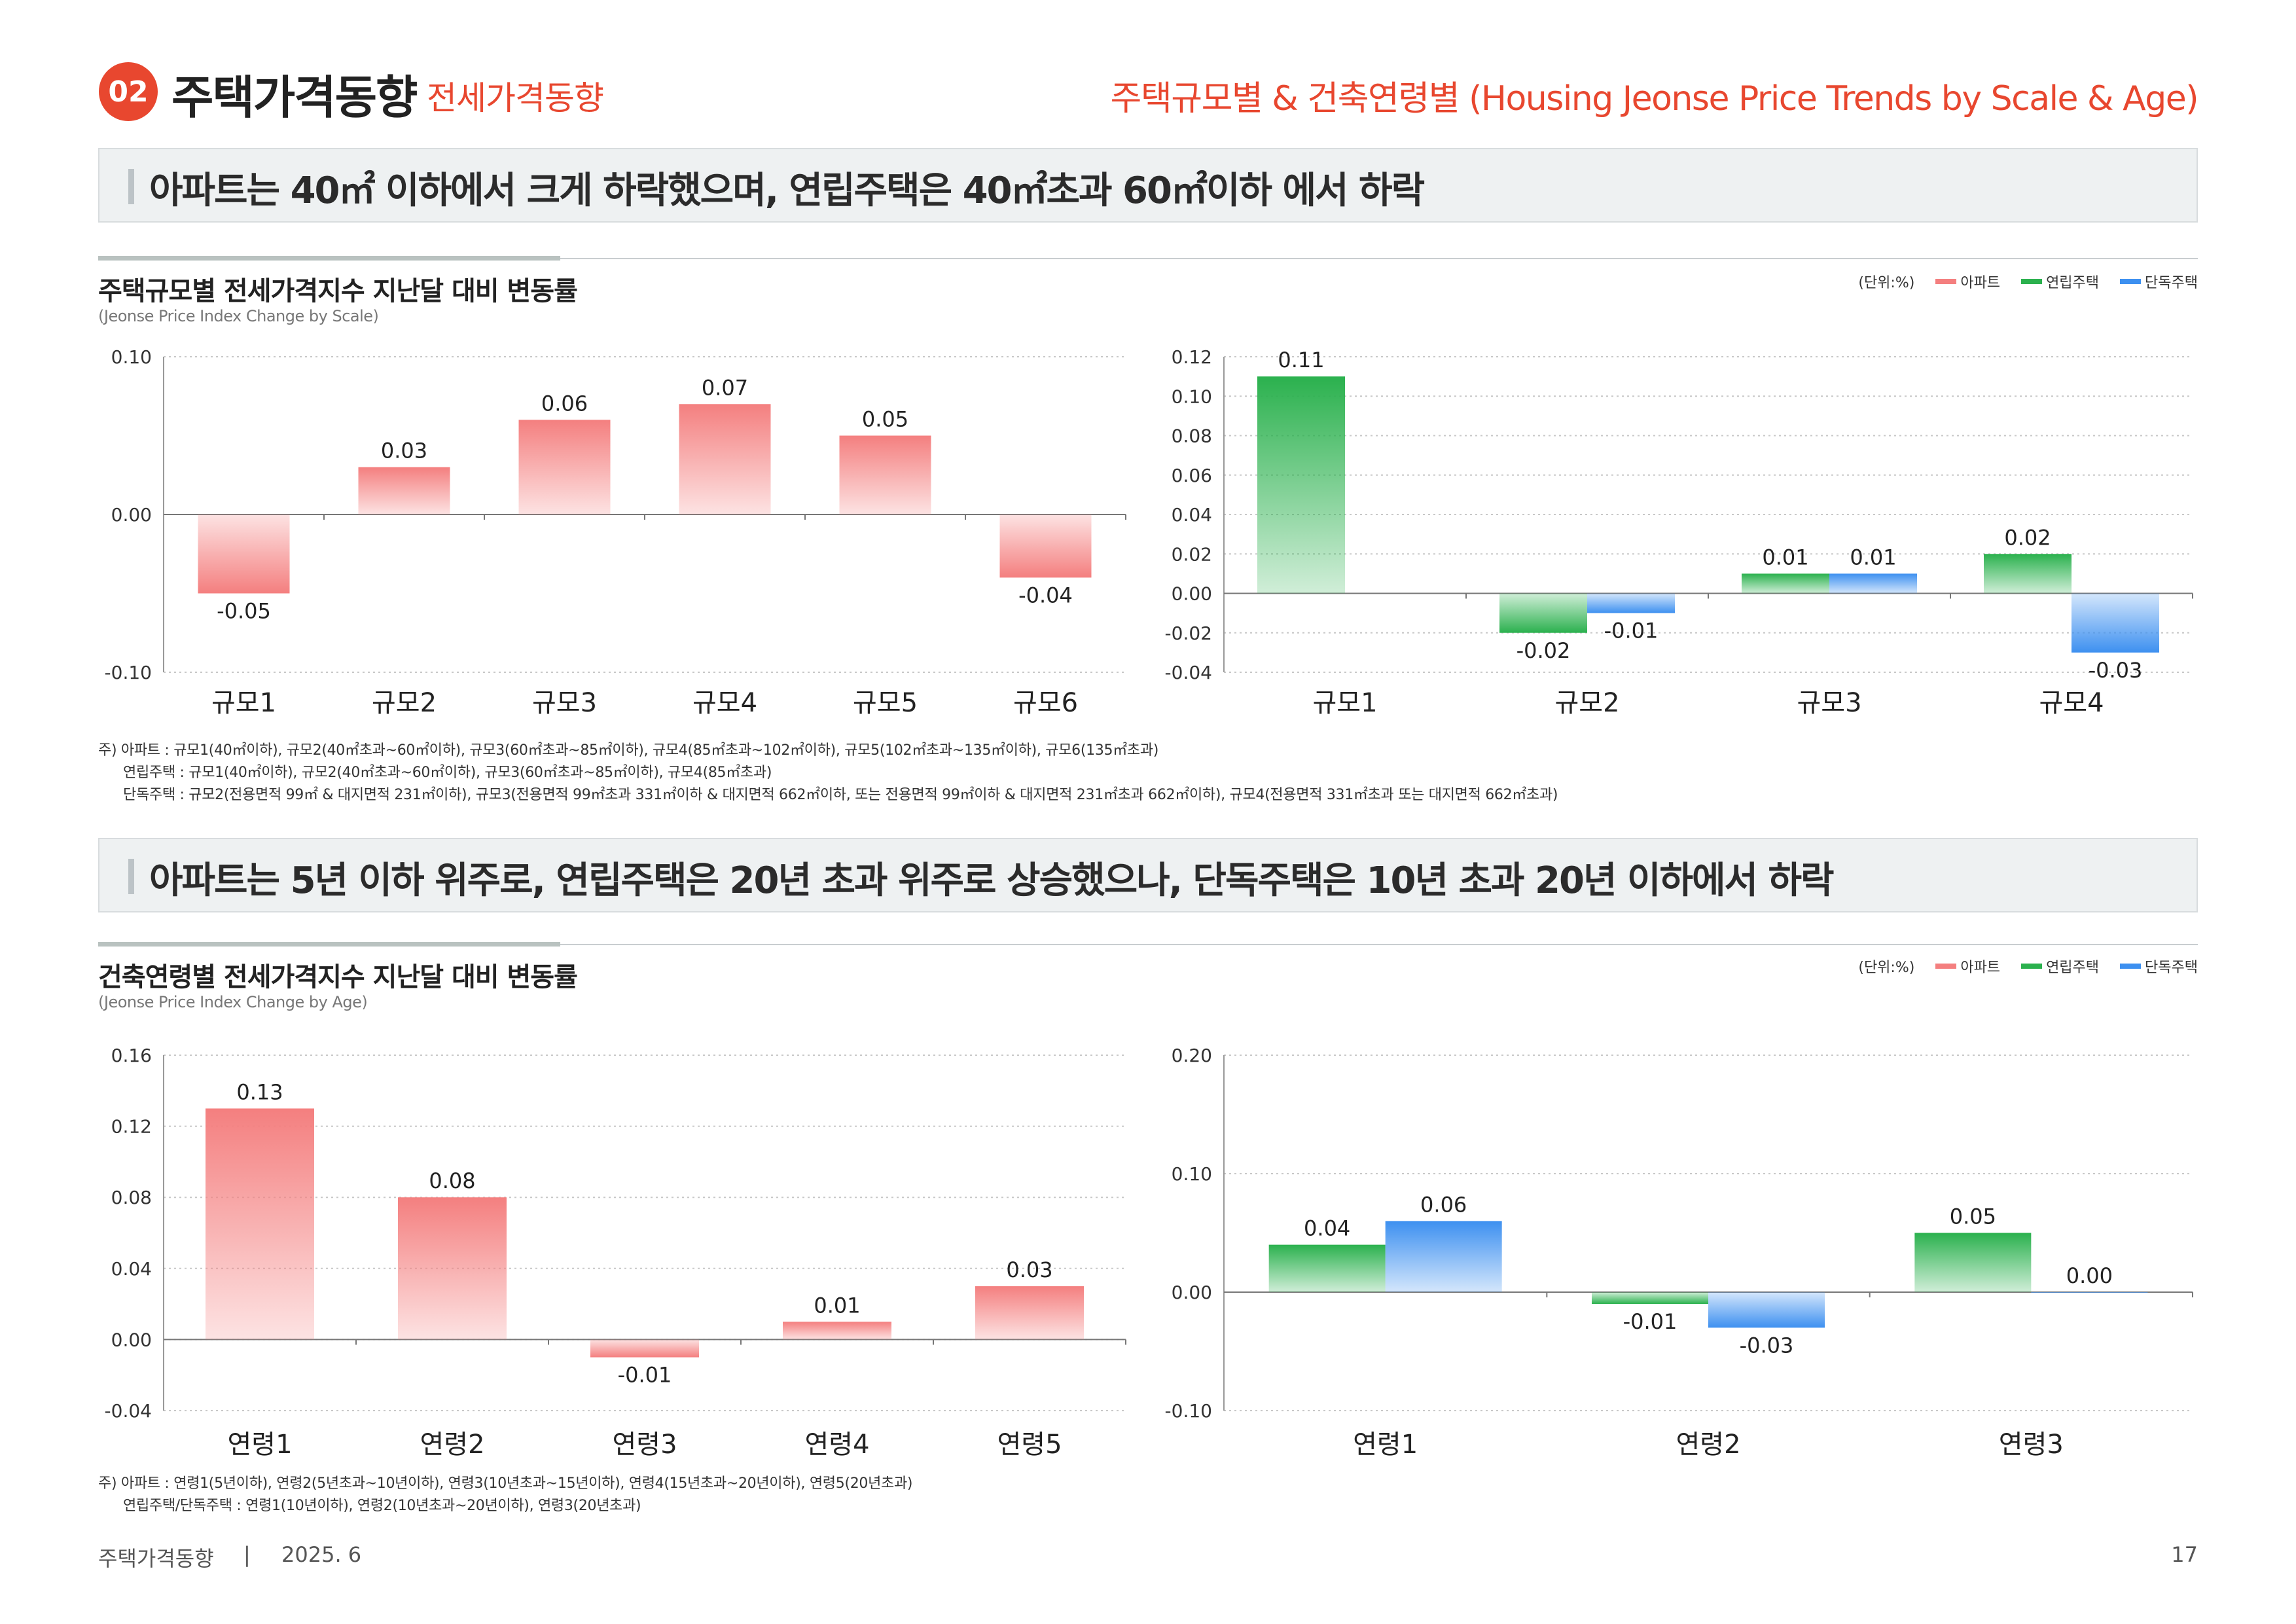 The height and width of the screenshot is (1624, 2296). Describe the element at coordinates (1192, 1055) in the screenshot. I see `y-tick-label: 0.20` at that location.